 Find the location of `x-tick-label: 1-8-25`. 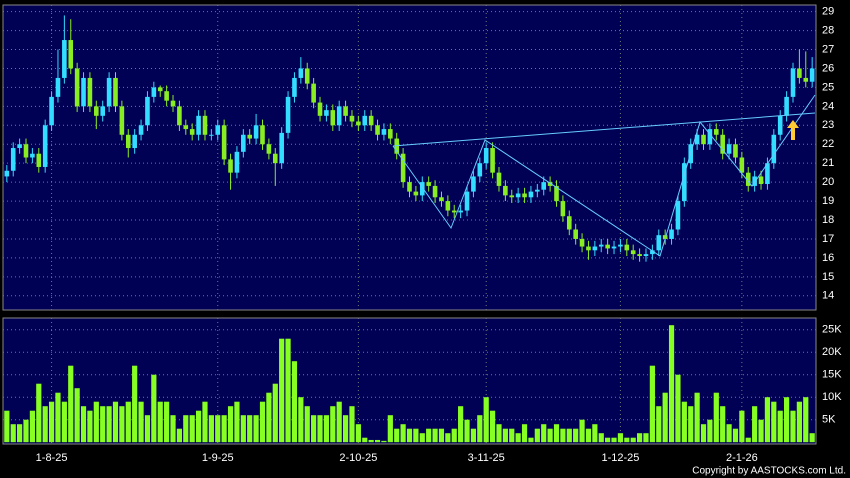

x-tick-label: 1-8-25 is located at coordinates (52, 458).